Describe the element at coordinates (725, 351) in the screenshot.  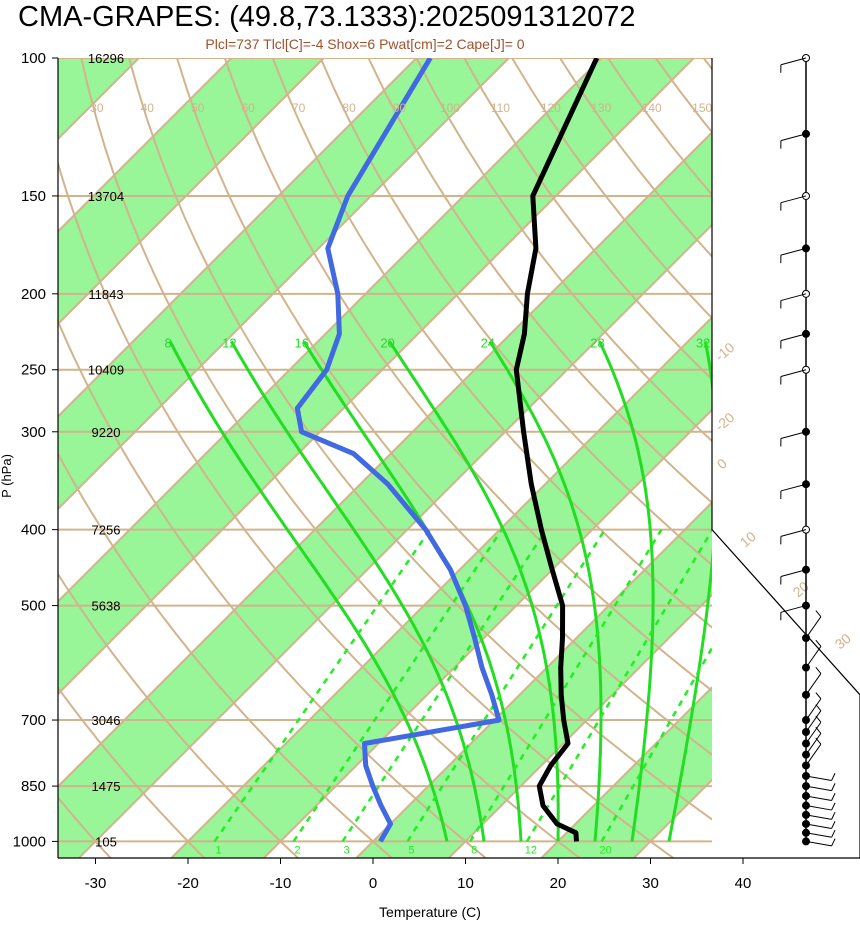
I see `isotherm-label: -10` at that location.